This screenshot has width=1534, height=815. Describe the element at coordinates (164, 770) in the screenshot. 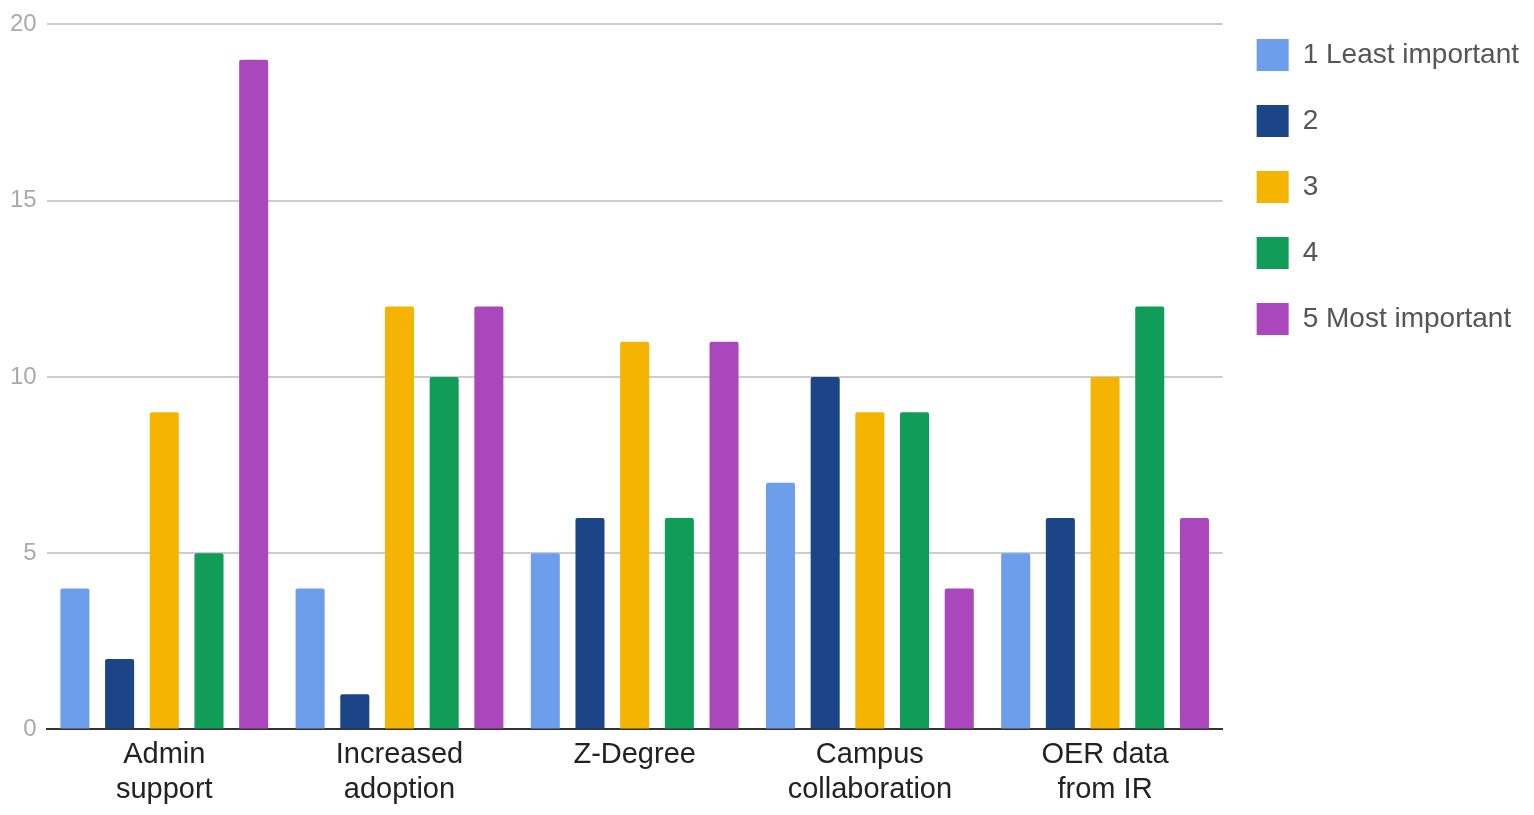

I see `x-tick-label: Admin support` at that location.